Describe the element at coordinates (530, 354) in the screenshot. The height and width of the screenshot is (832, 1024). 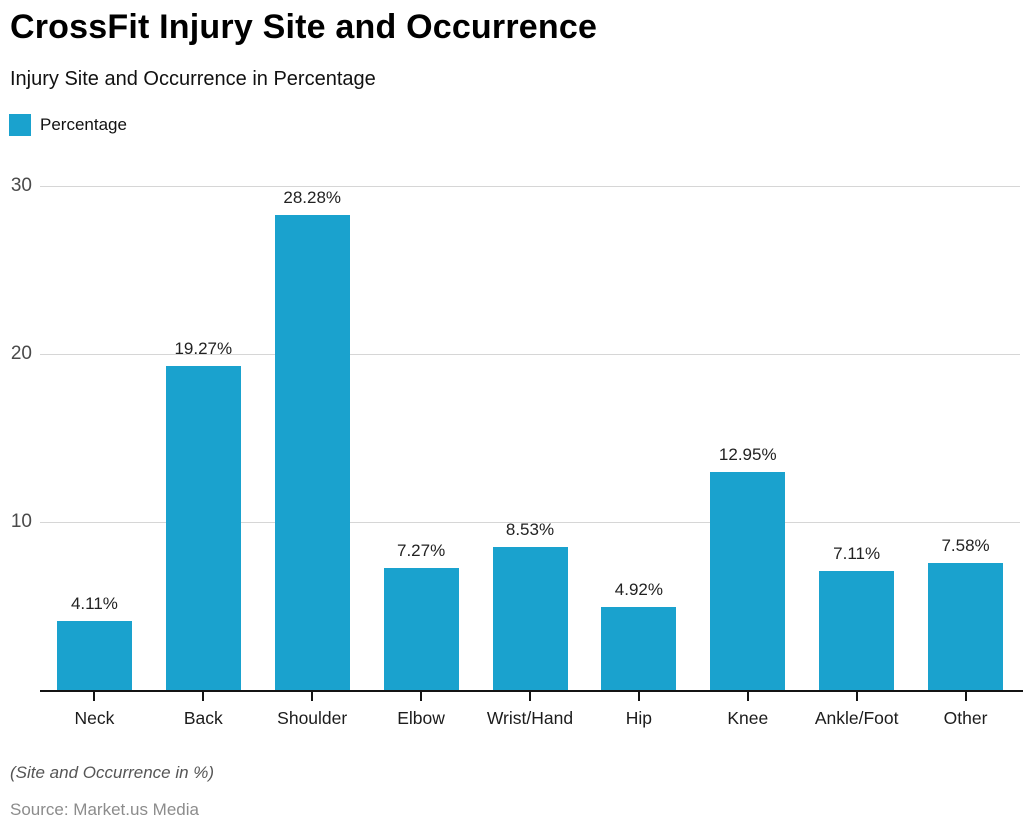
I see `gridline-y20` at that location.